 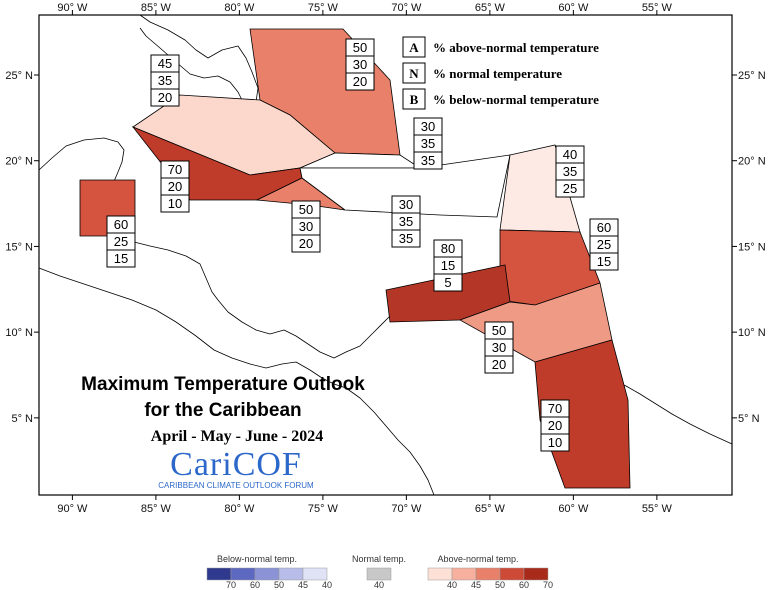 What do you see at coordinates (379, 559) in the screenshot?
I see `legend-title-normal: Normal temp.` at bounding box center [379, 559].